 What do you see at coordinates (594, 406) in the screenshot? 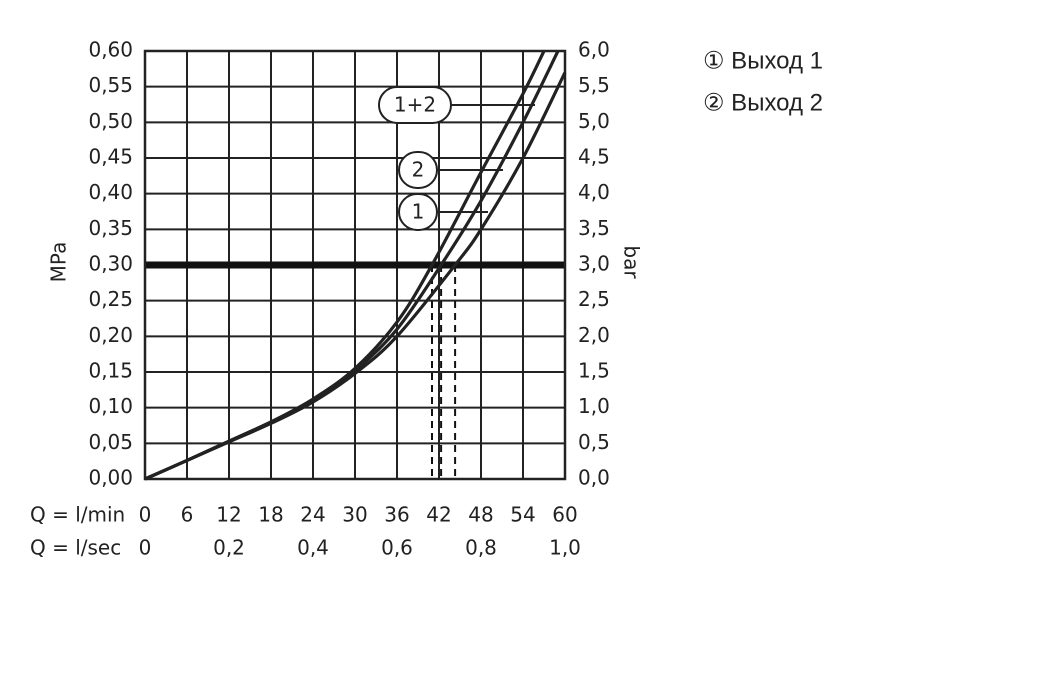
I see `y2-tick-label: 1,0` at bounding box center [594, 406].